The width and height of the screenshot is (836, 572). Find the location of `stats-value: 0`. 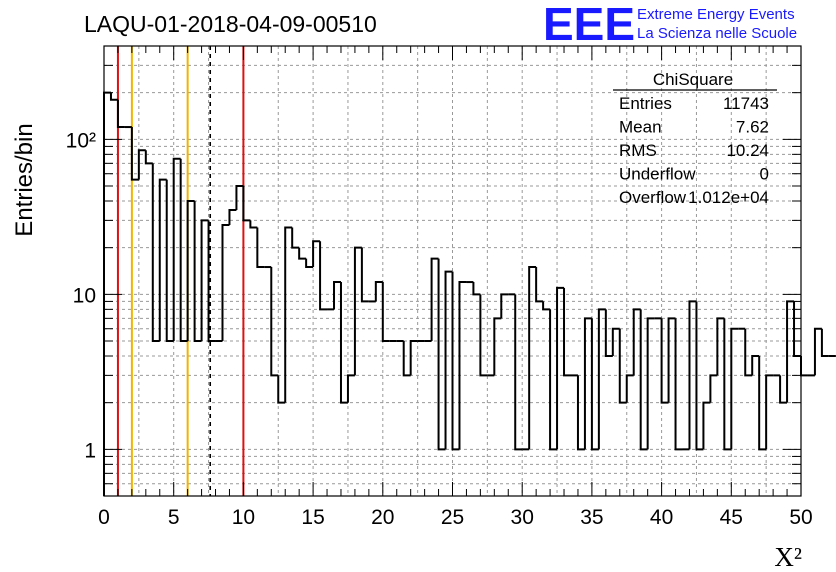

stats-value: 0 is located at coordinates (764, 174).